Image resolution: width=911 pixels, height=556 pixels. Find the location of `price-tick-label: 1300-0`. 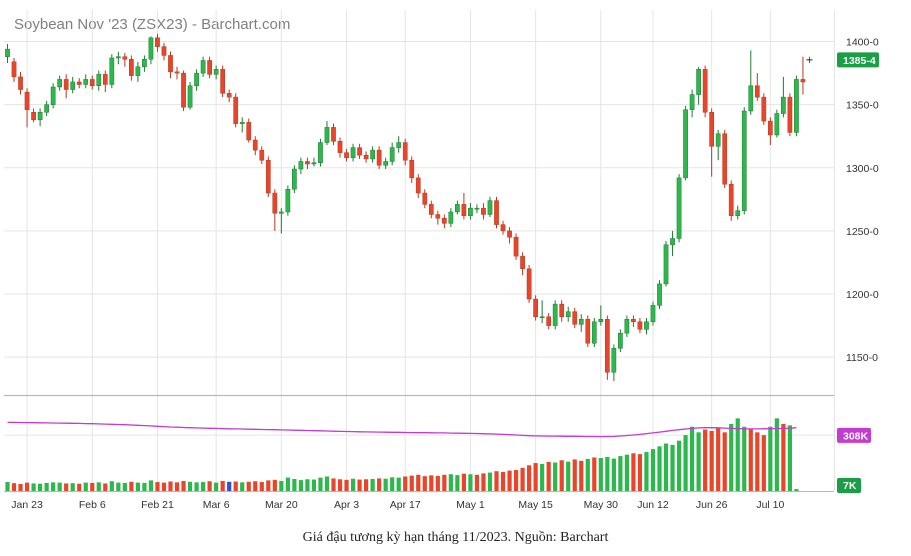

price-tick-label: 1300-0 is located at coordinates (862, 169).